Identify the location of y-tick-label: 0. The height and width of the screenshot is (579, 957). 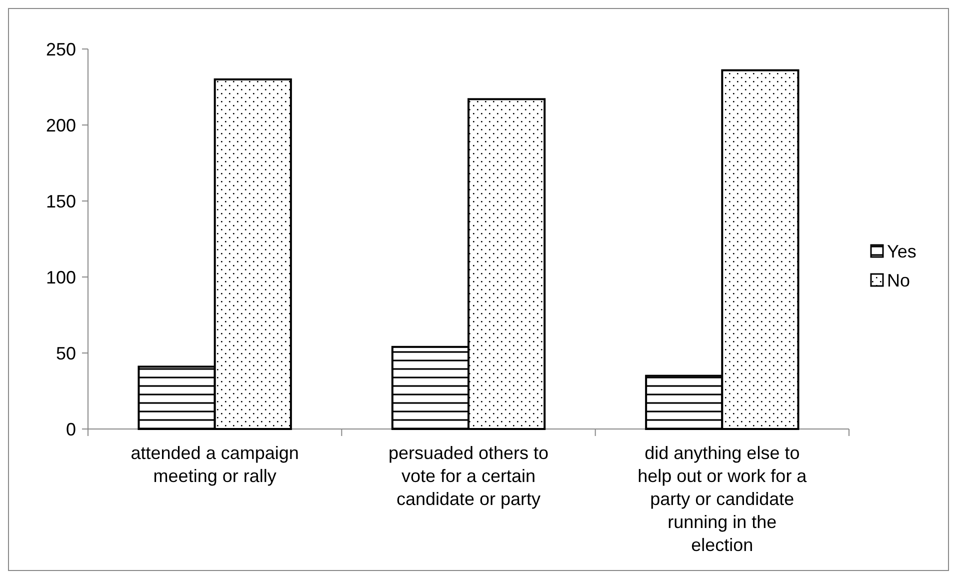
(71, 429).